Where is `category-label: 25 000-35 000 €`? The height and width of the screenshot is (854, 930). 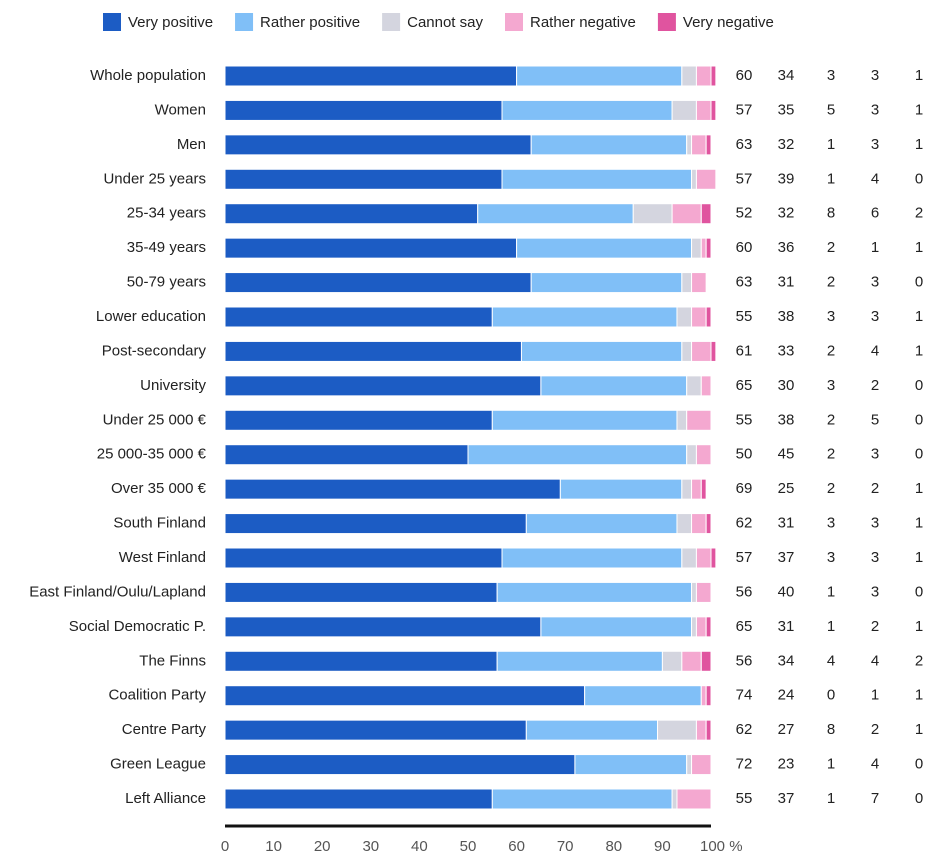
category-label: 25 000-35 000 € is located at coordinates (152, 454).